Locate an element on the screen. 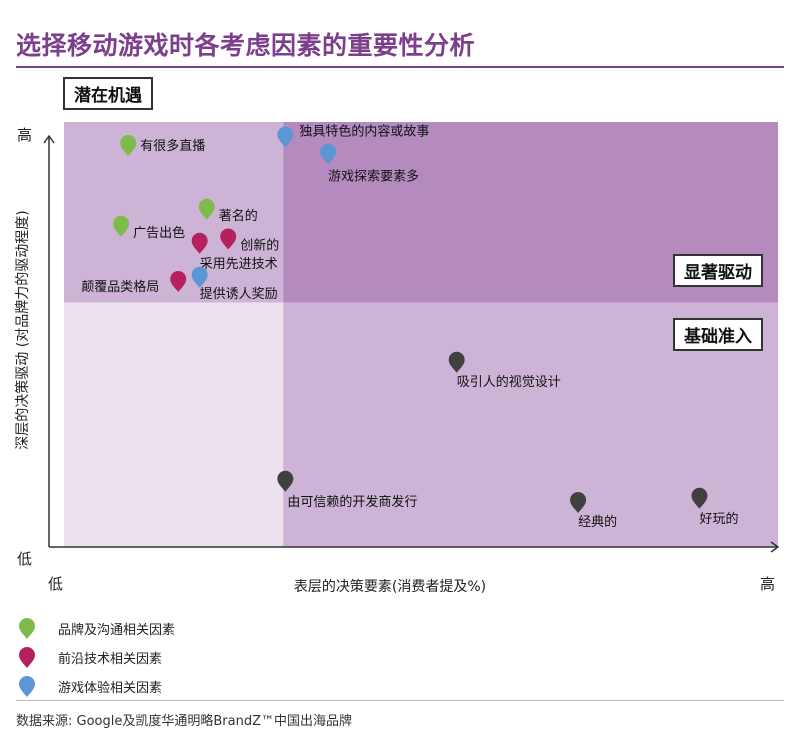  footer-divider is located at coordinates (400, 700).